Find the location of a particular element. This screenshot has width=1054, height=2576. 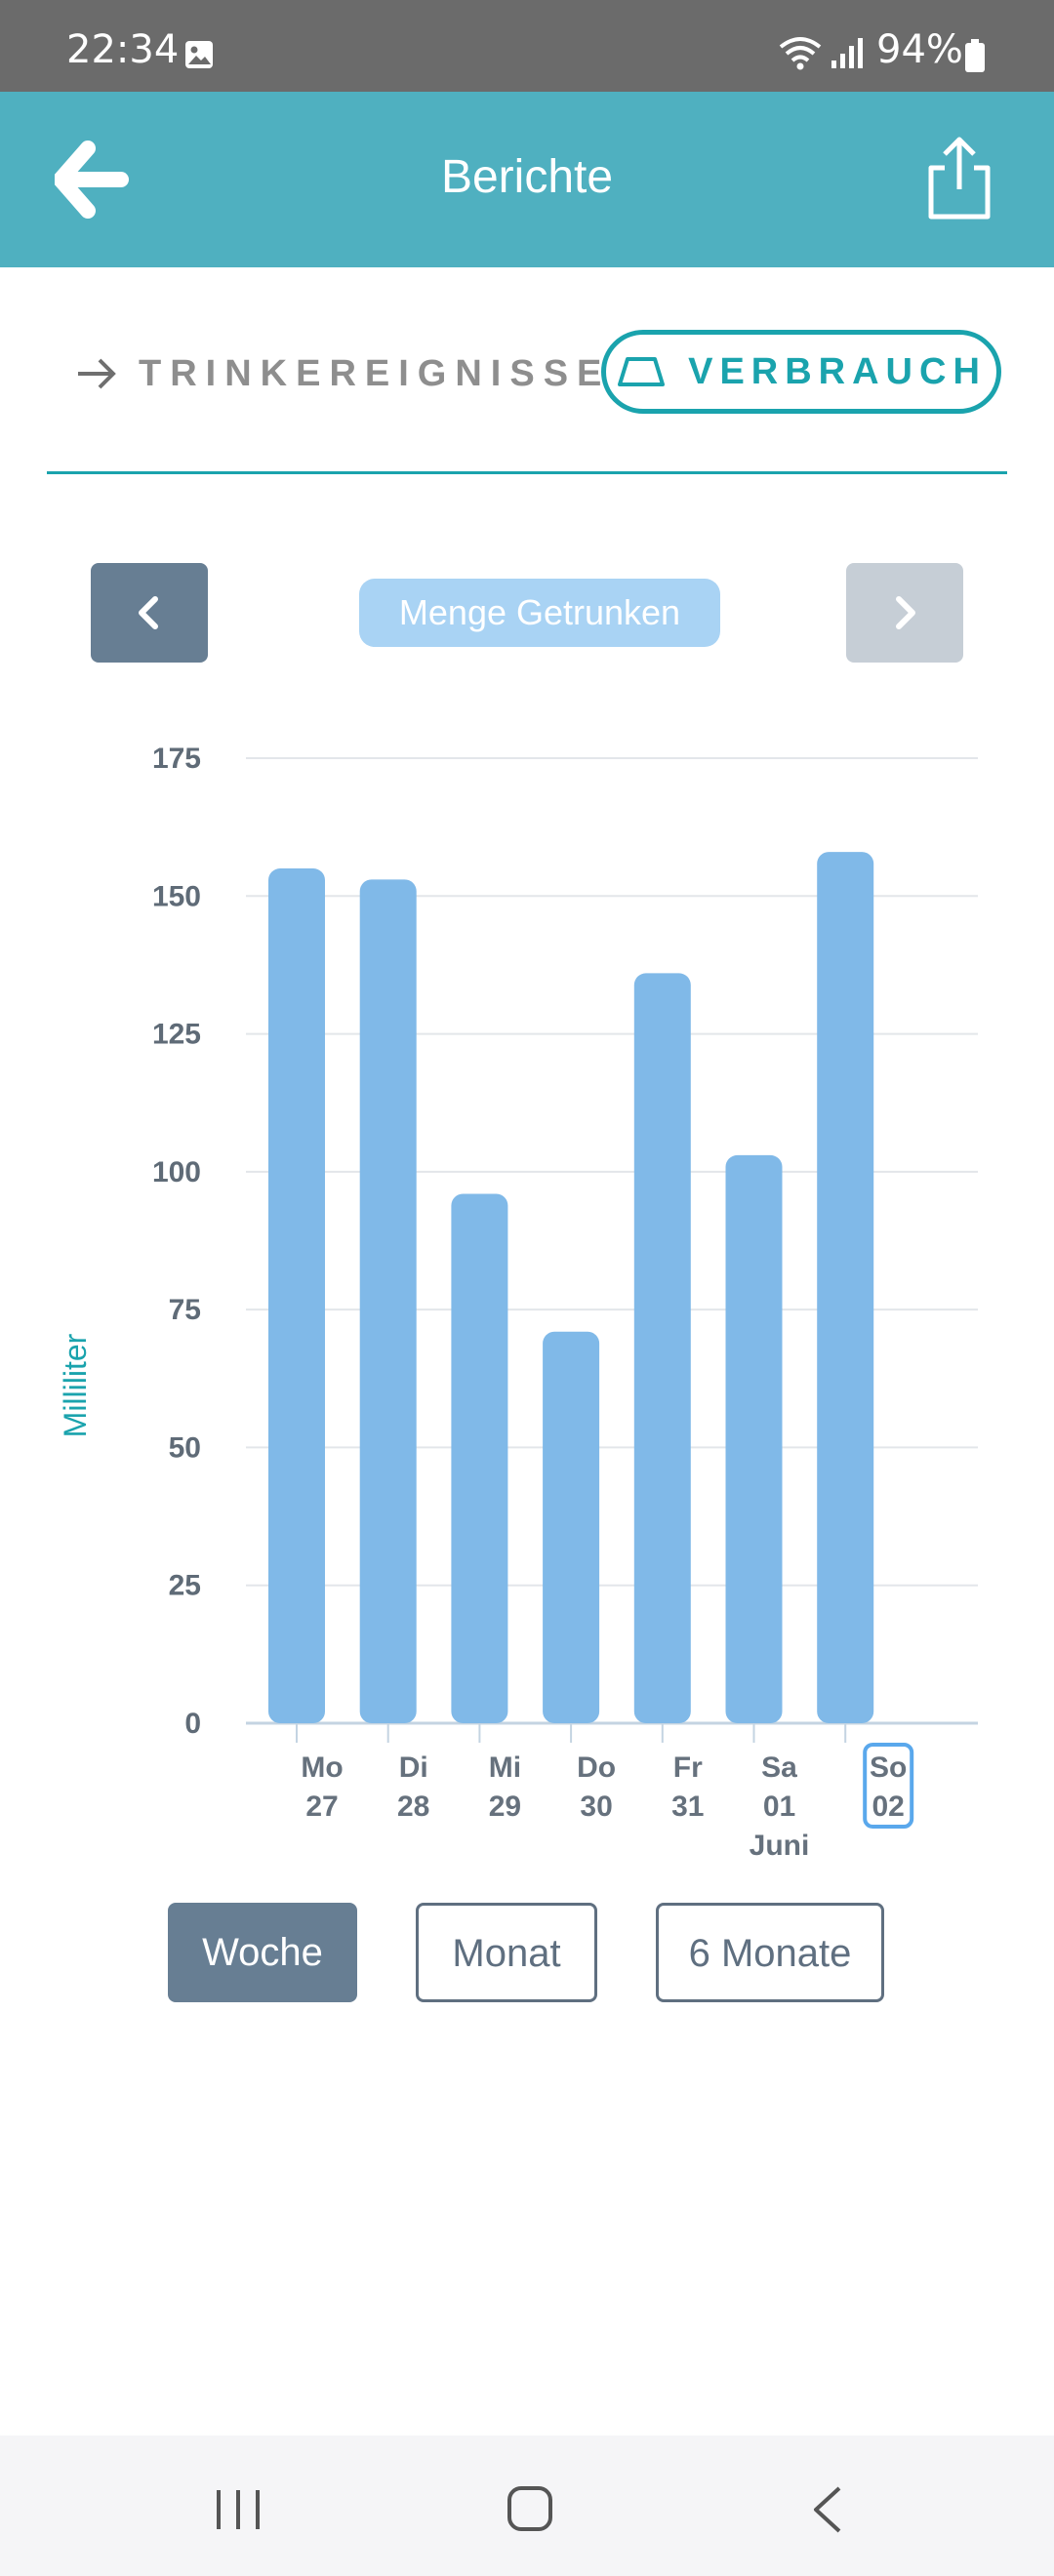

tab-drink-events-label: TRINKEREIGNISSE is located at coordinates (375, 373).